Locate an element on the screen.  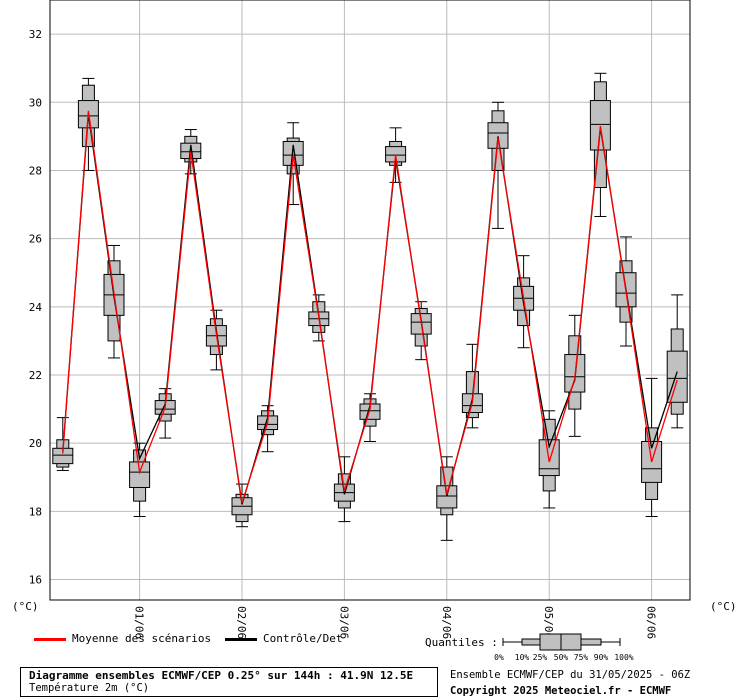
y-tick-label: 28 is located at coordinates (35, 170).